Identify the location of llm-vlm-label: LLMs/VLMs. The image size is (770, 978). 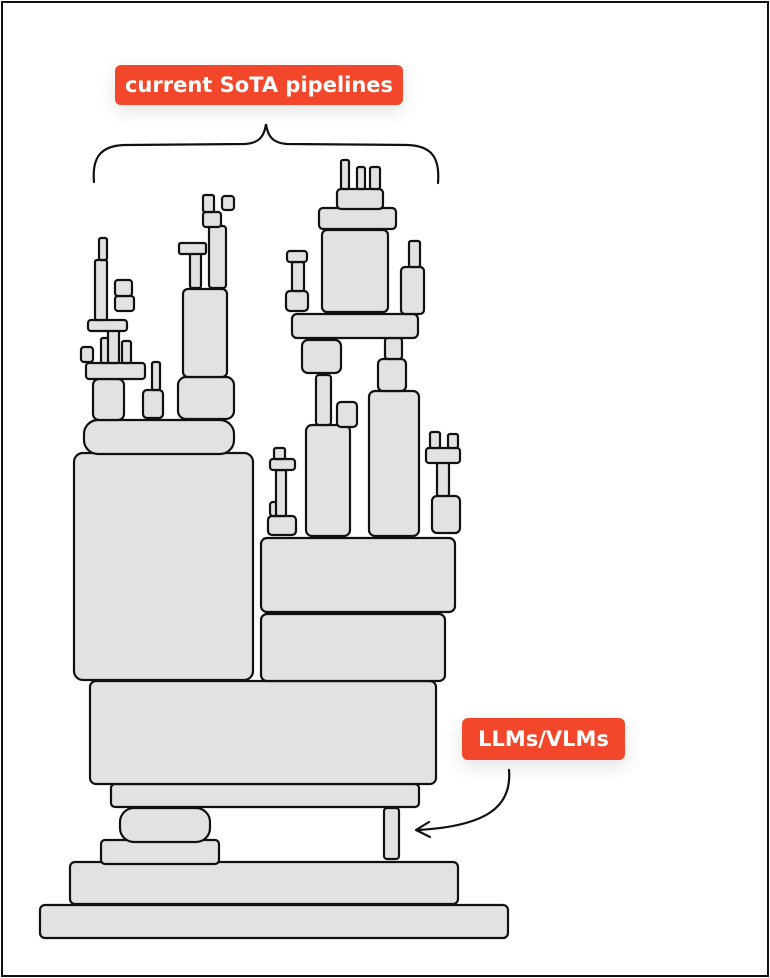
(543, 739).